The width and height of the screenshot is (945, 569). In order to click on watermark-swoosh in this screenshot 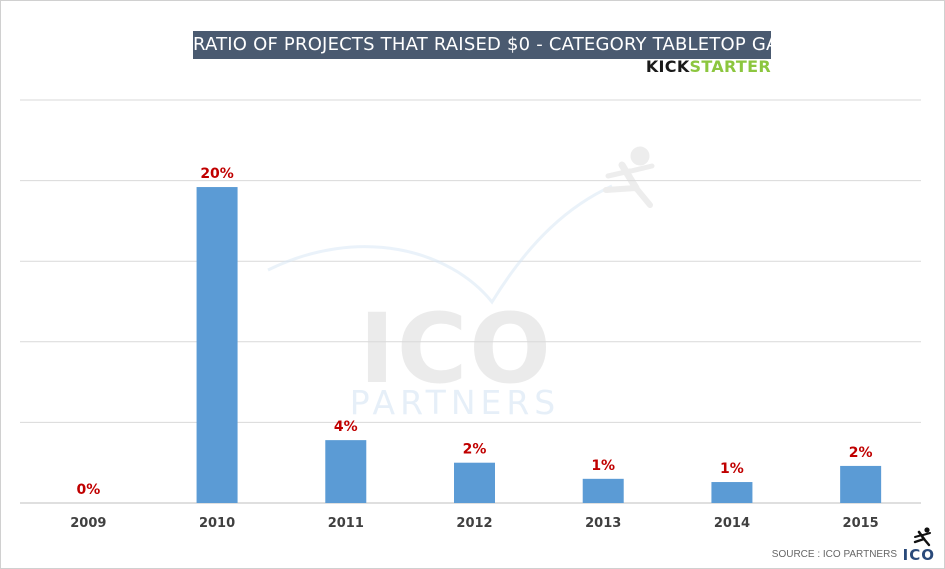, I will do `click(440, 244)`.